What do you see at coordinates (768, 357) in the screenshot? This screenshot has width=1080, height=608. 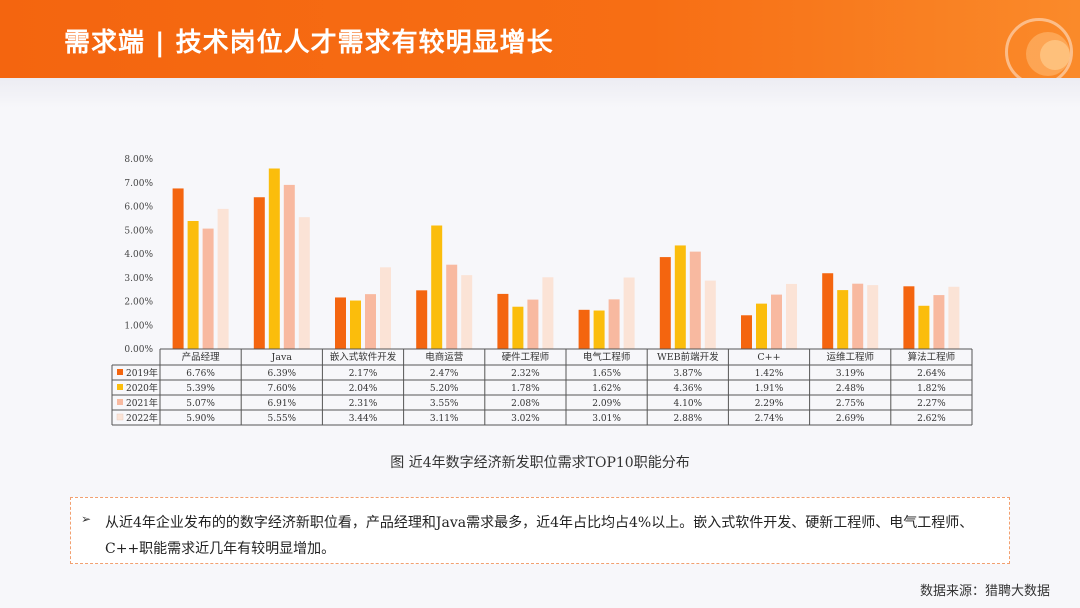 I see `category-label: C++` at bounding box center [768, 357].